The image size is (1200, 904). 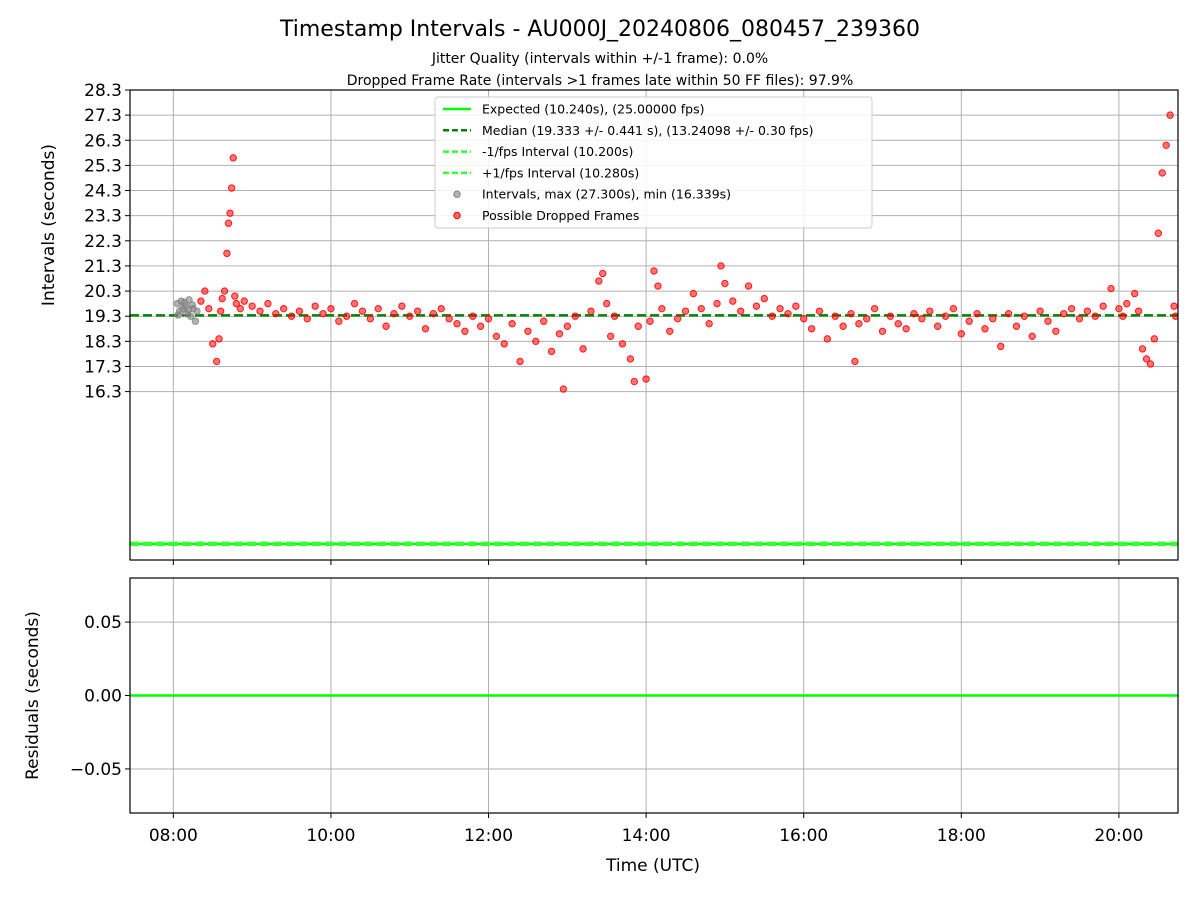 What do you see at coordinates (803, 836) in the screenshot?
I see `x-tick-label: 16:00` at bounding box center [803, 836].